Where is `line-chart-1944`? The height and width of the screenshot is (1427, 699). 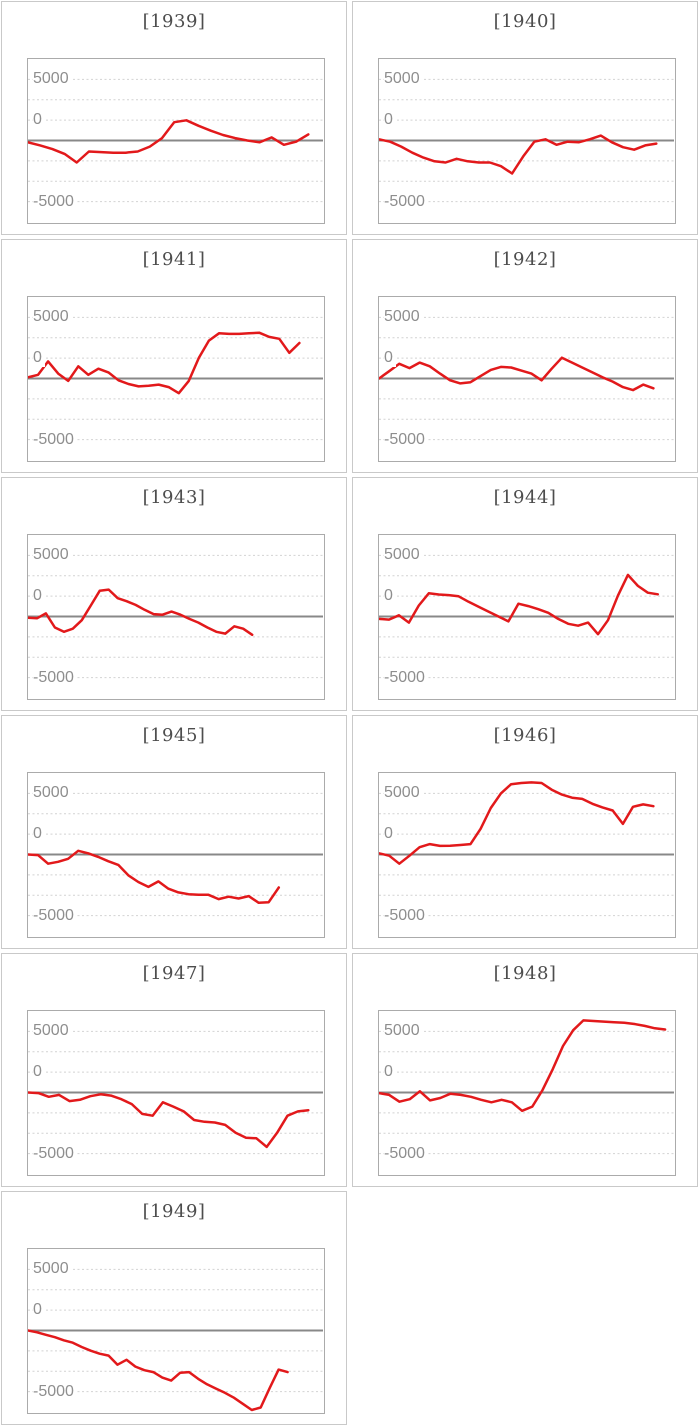 line-chart-1944 is located at coordinates (526, 616).